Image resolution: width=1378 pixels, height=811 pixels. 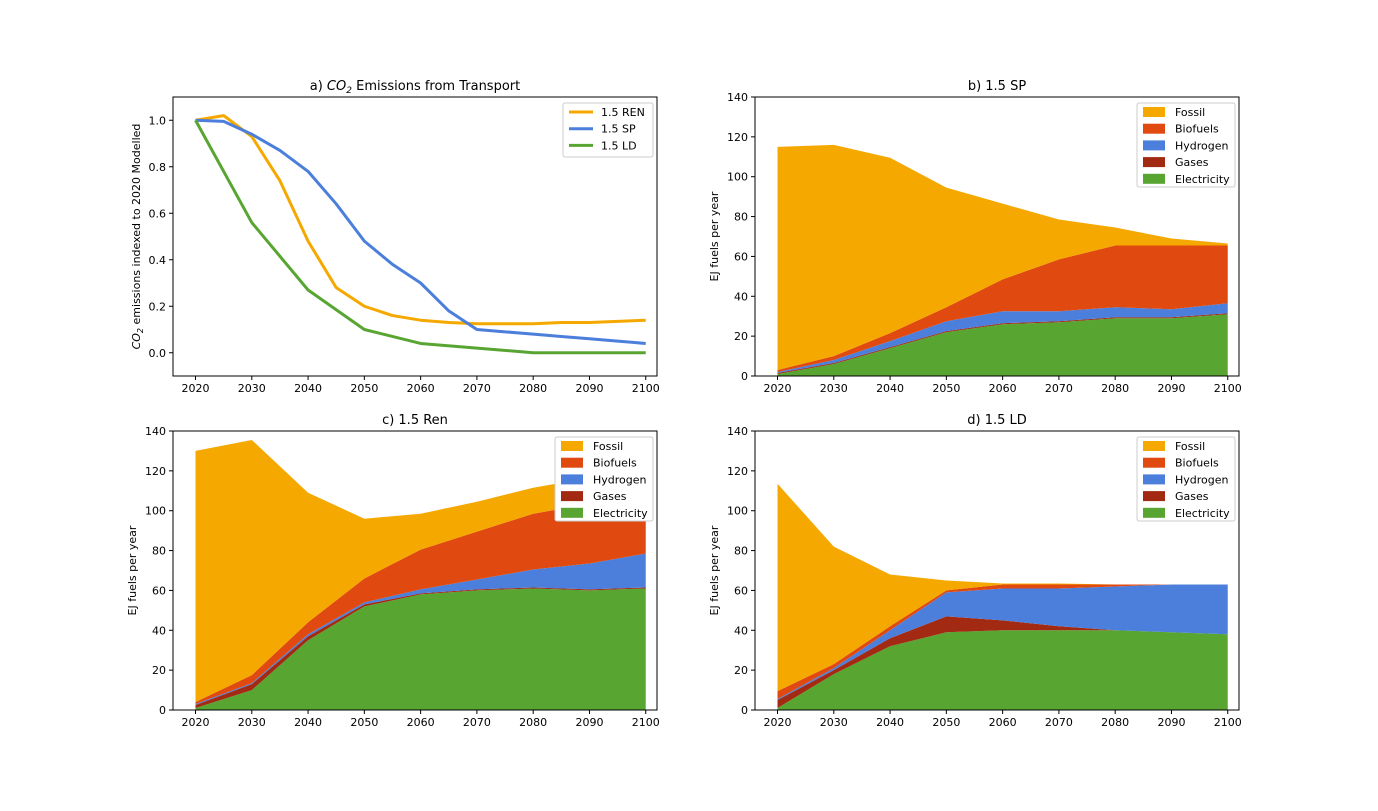 I want to click on y-tick-label: 60, so click(x=159, y=590).